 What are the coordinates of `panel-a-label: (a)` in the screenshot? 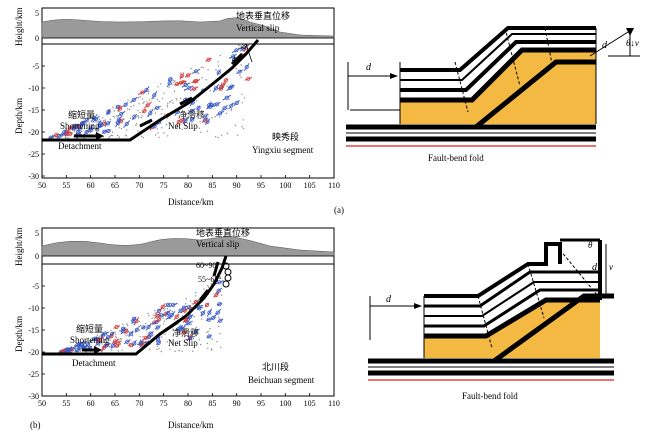 It's located at (339, 210).